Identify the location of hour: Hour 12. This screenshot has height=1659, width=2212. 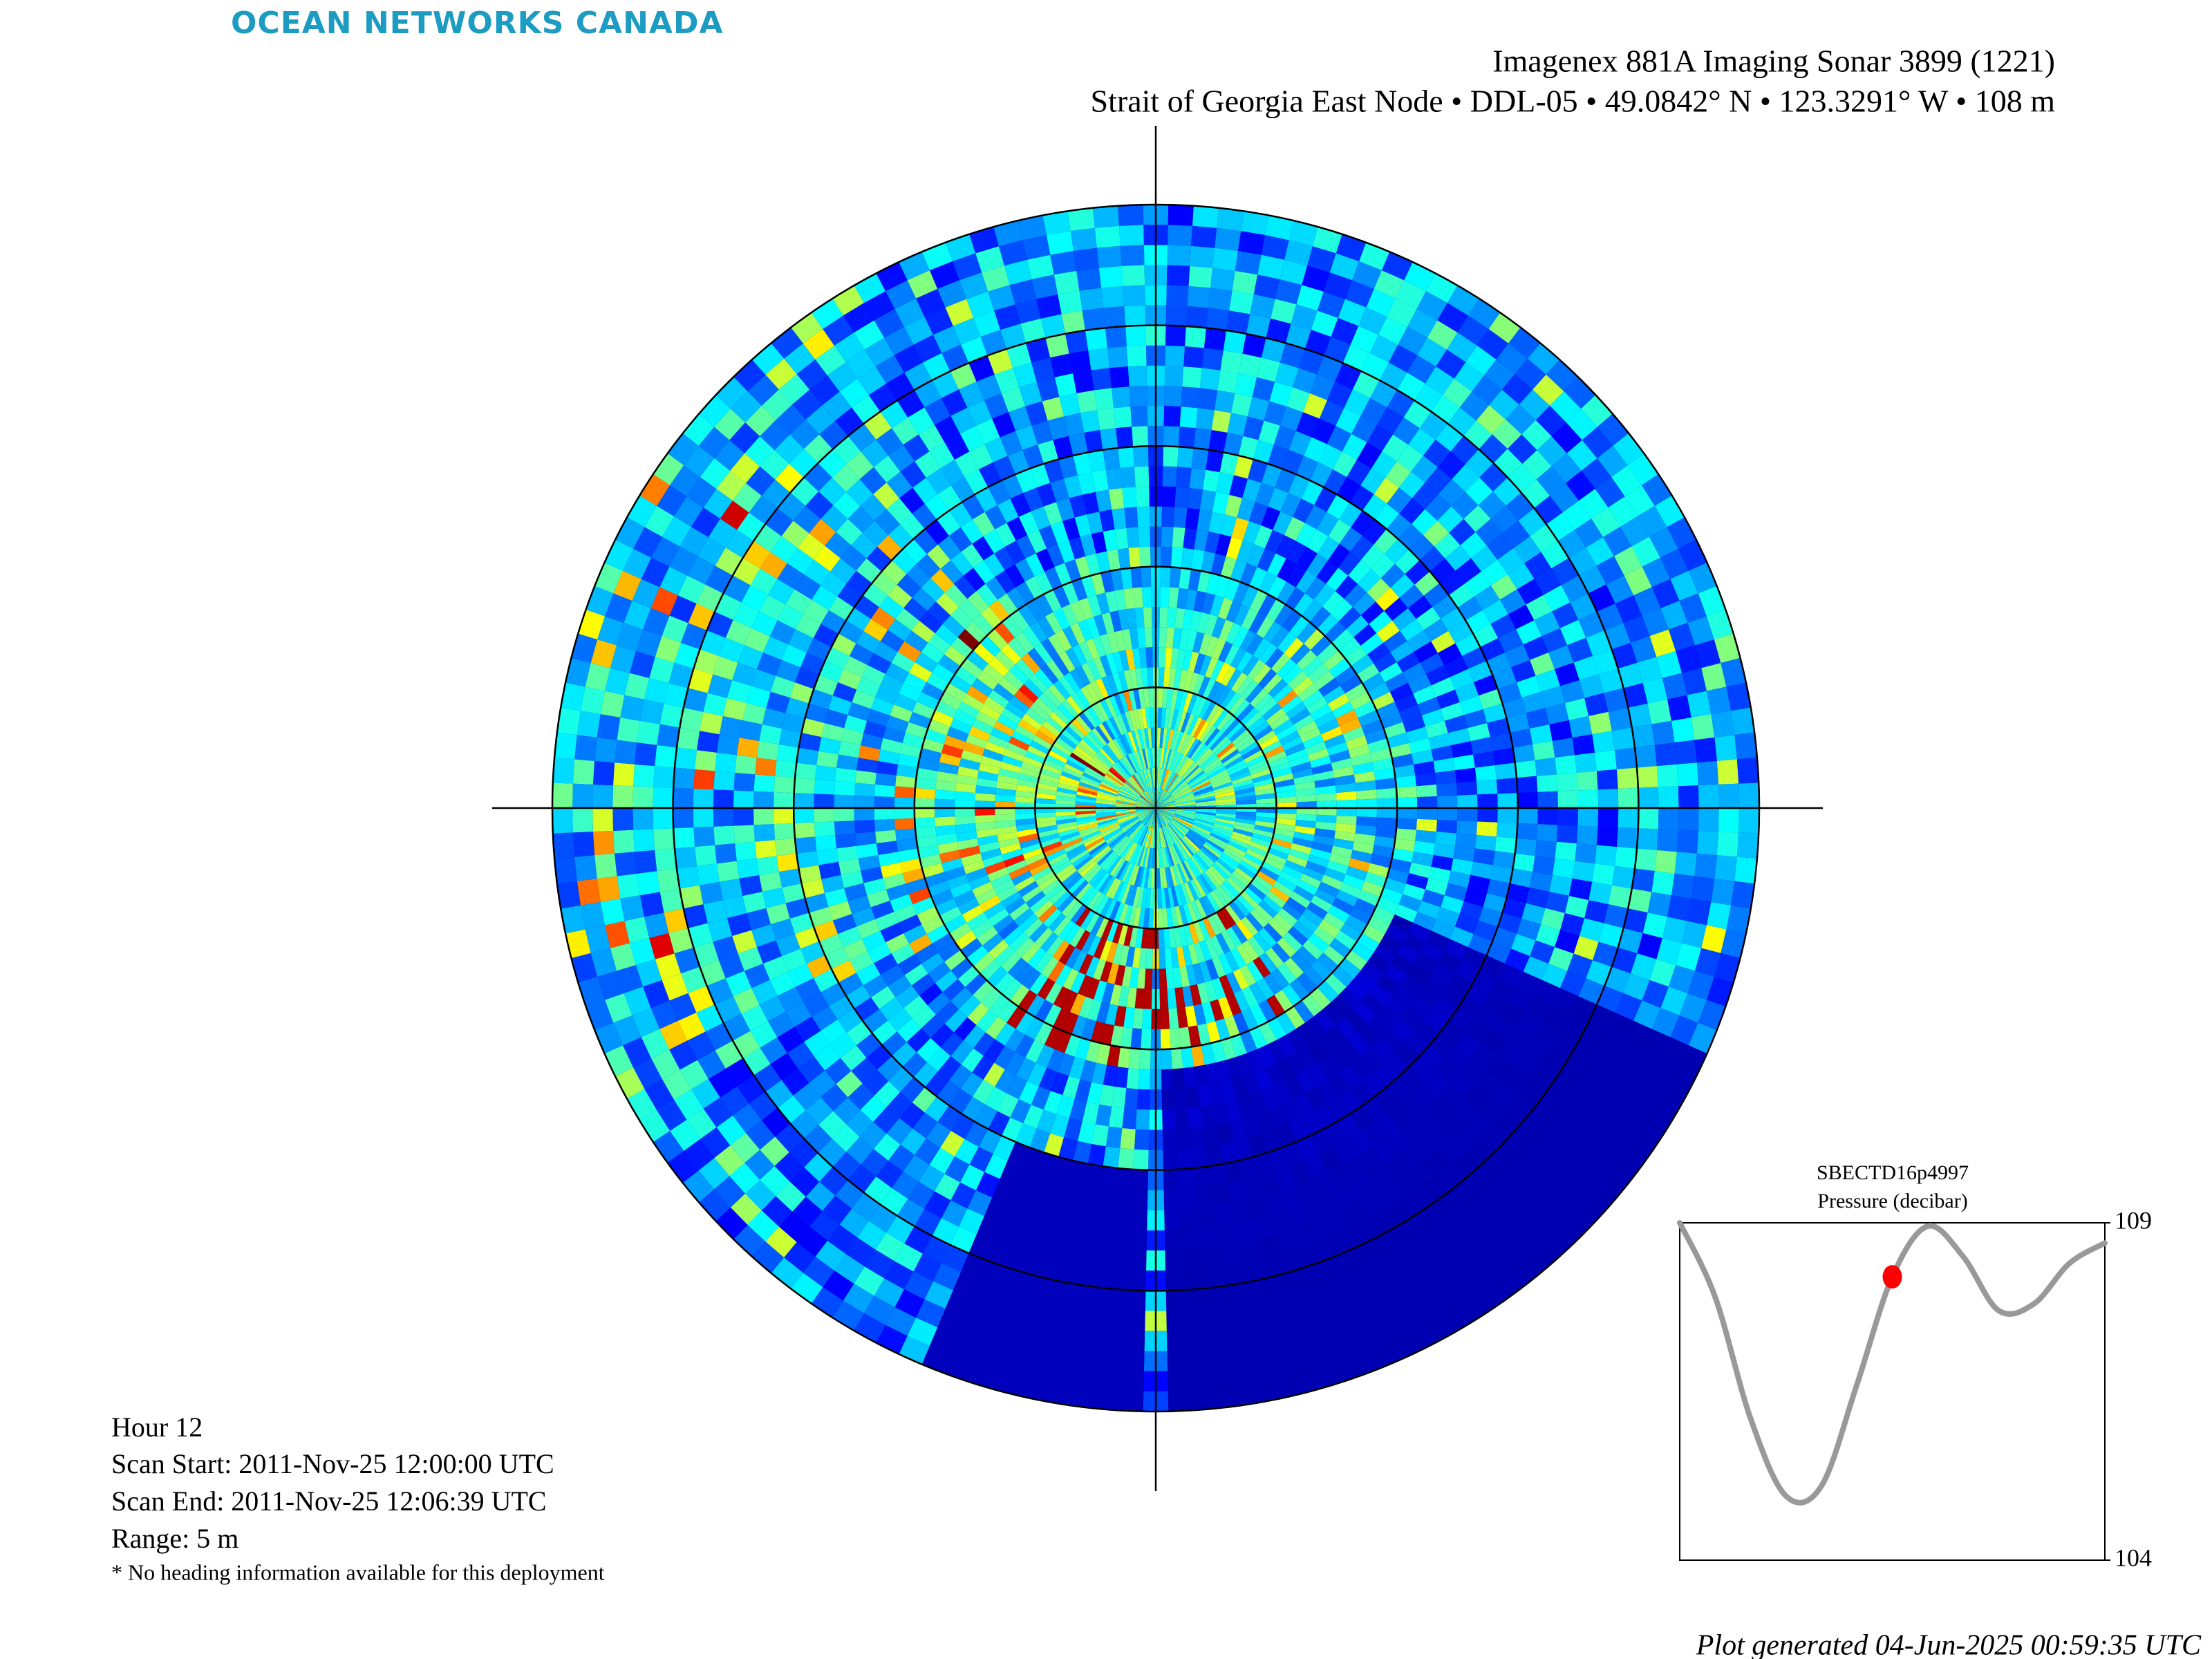
(157, 1427).